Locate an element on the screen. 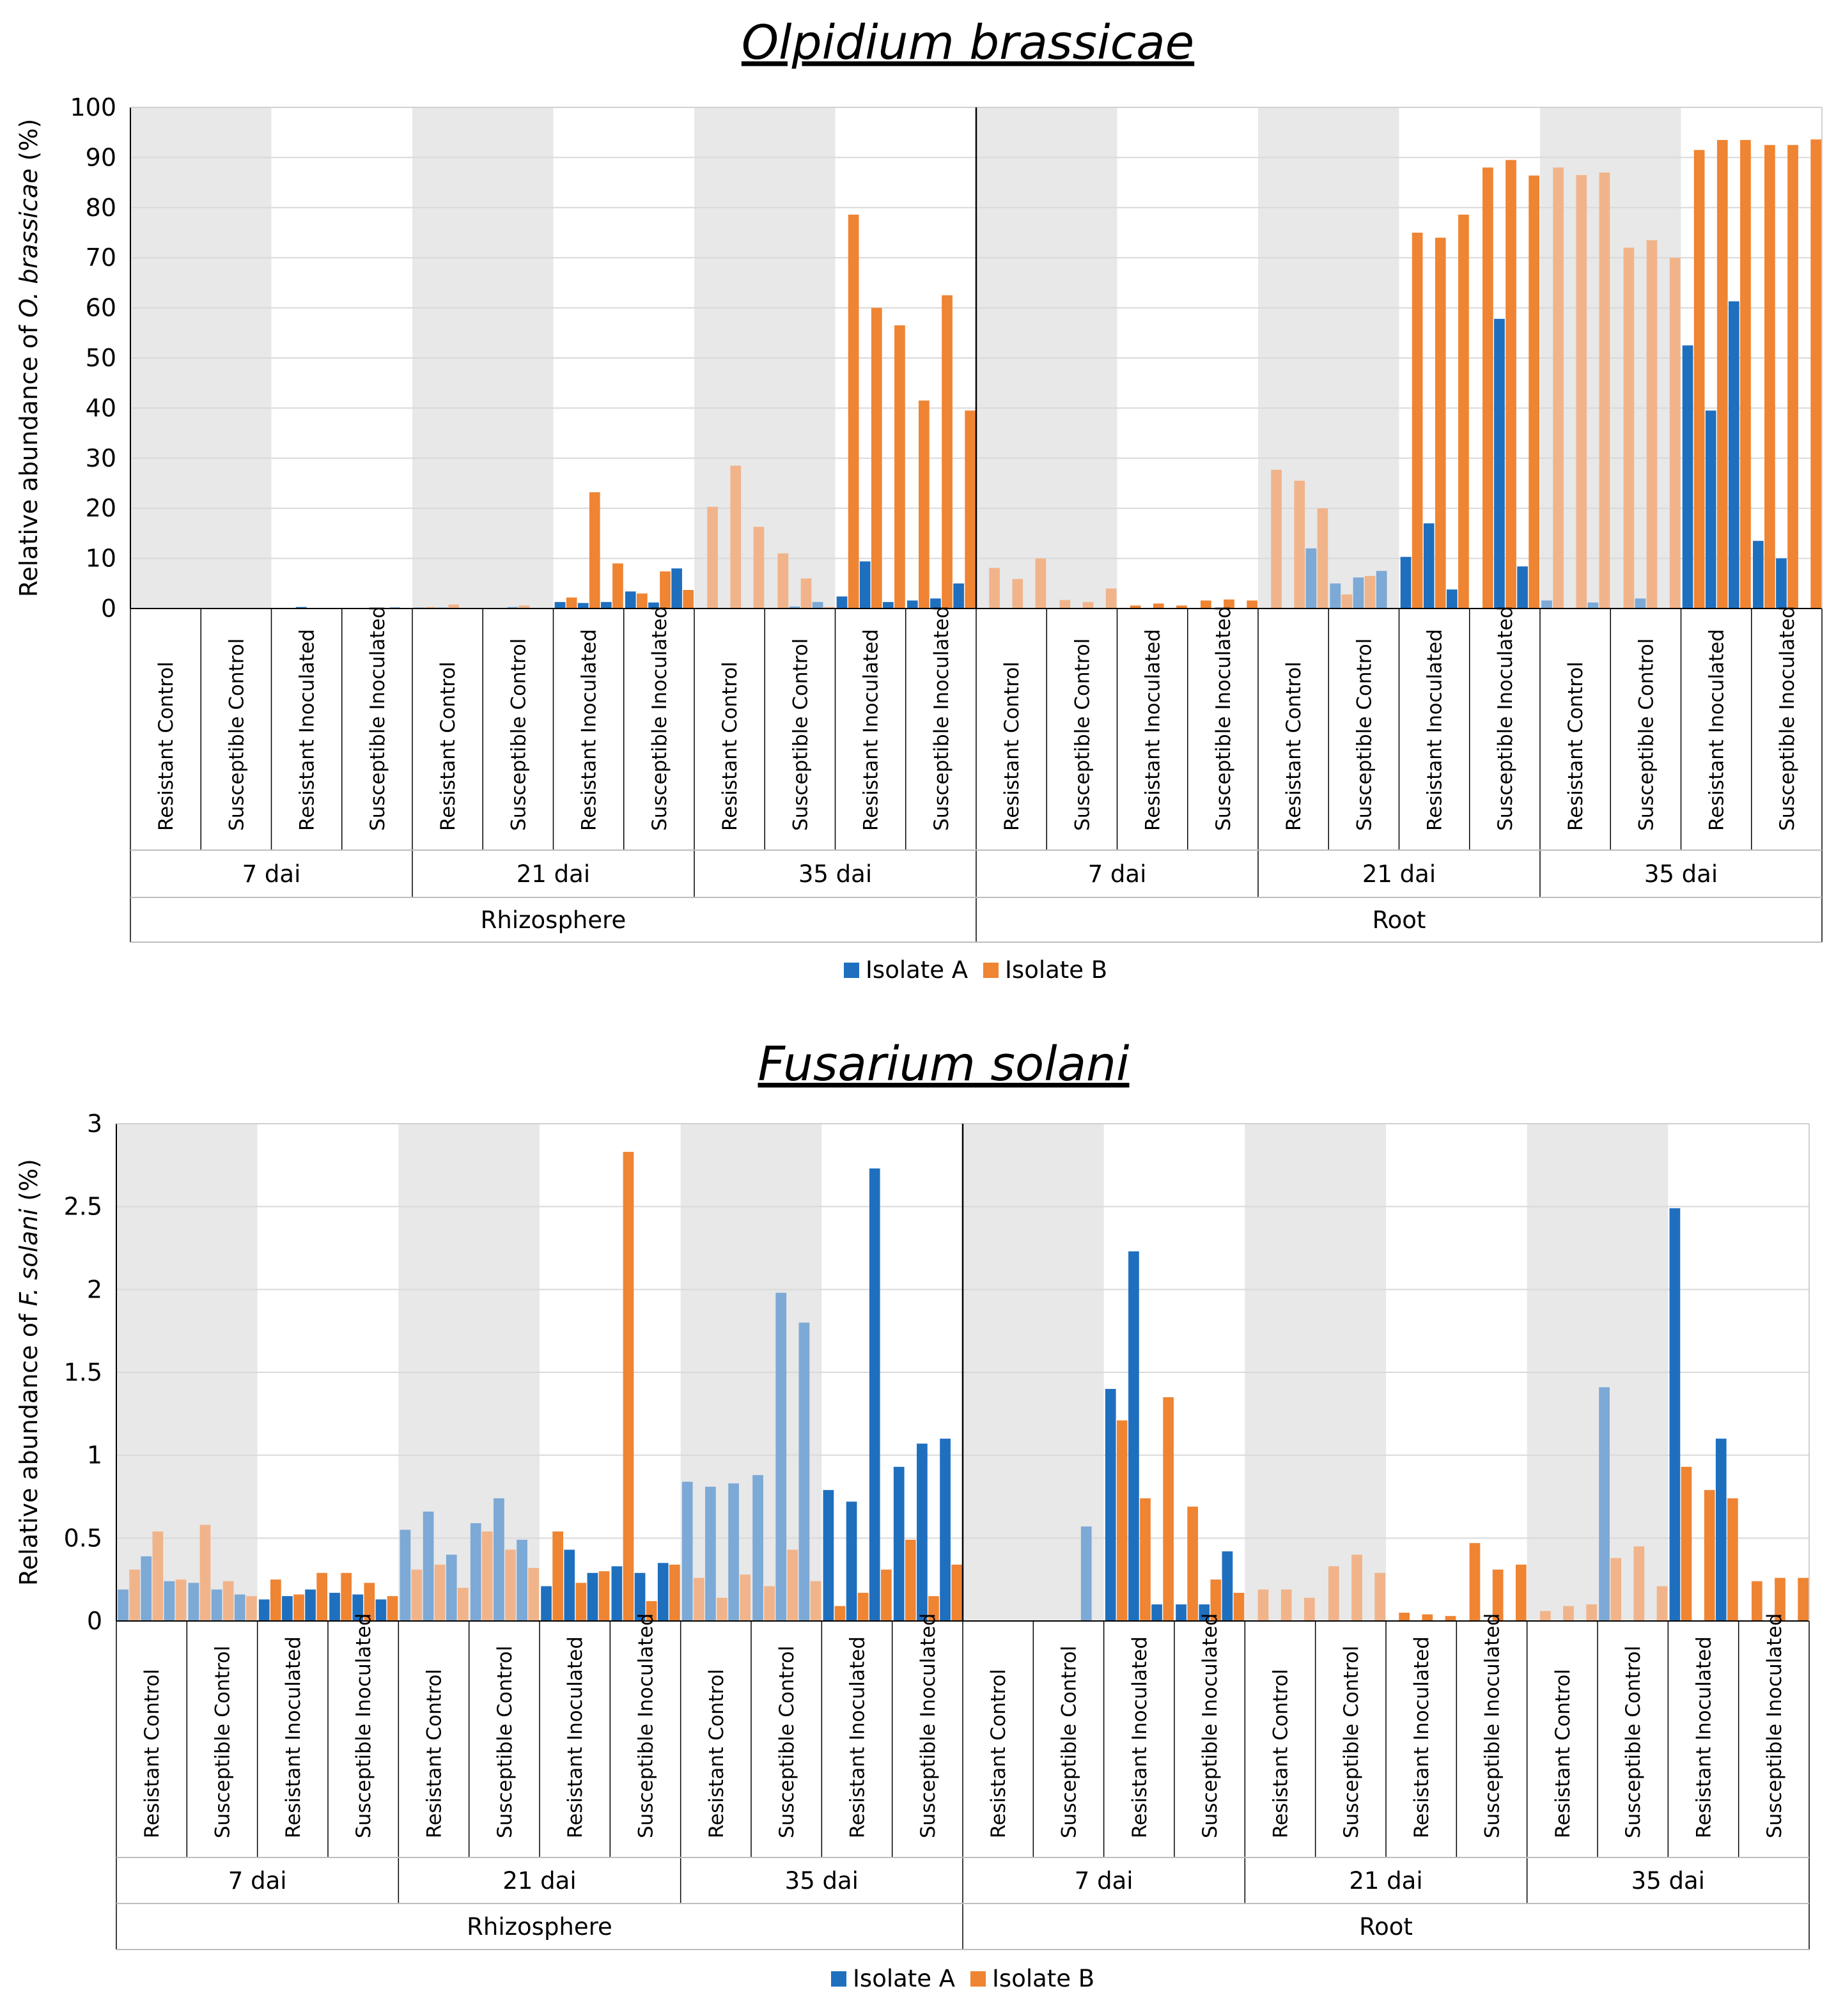 This screenshot has height=2016, width=1836. y-tick-label: 100 is located at coordinates (93, 107).